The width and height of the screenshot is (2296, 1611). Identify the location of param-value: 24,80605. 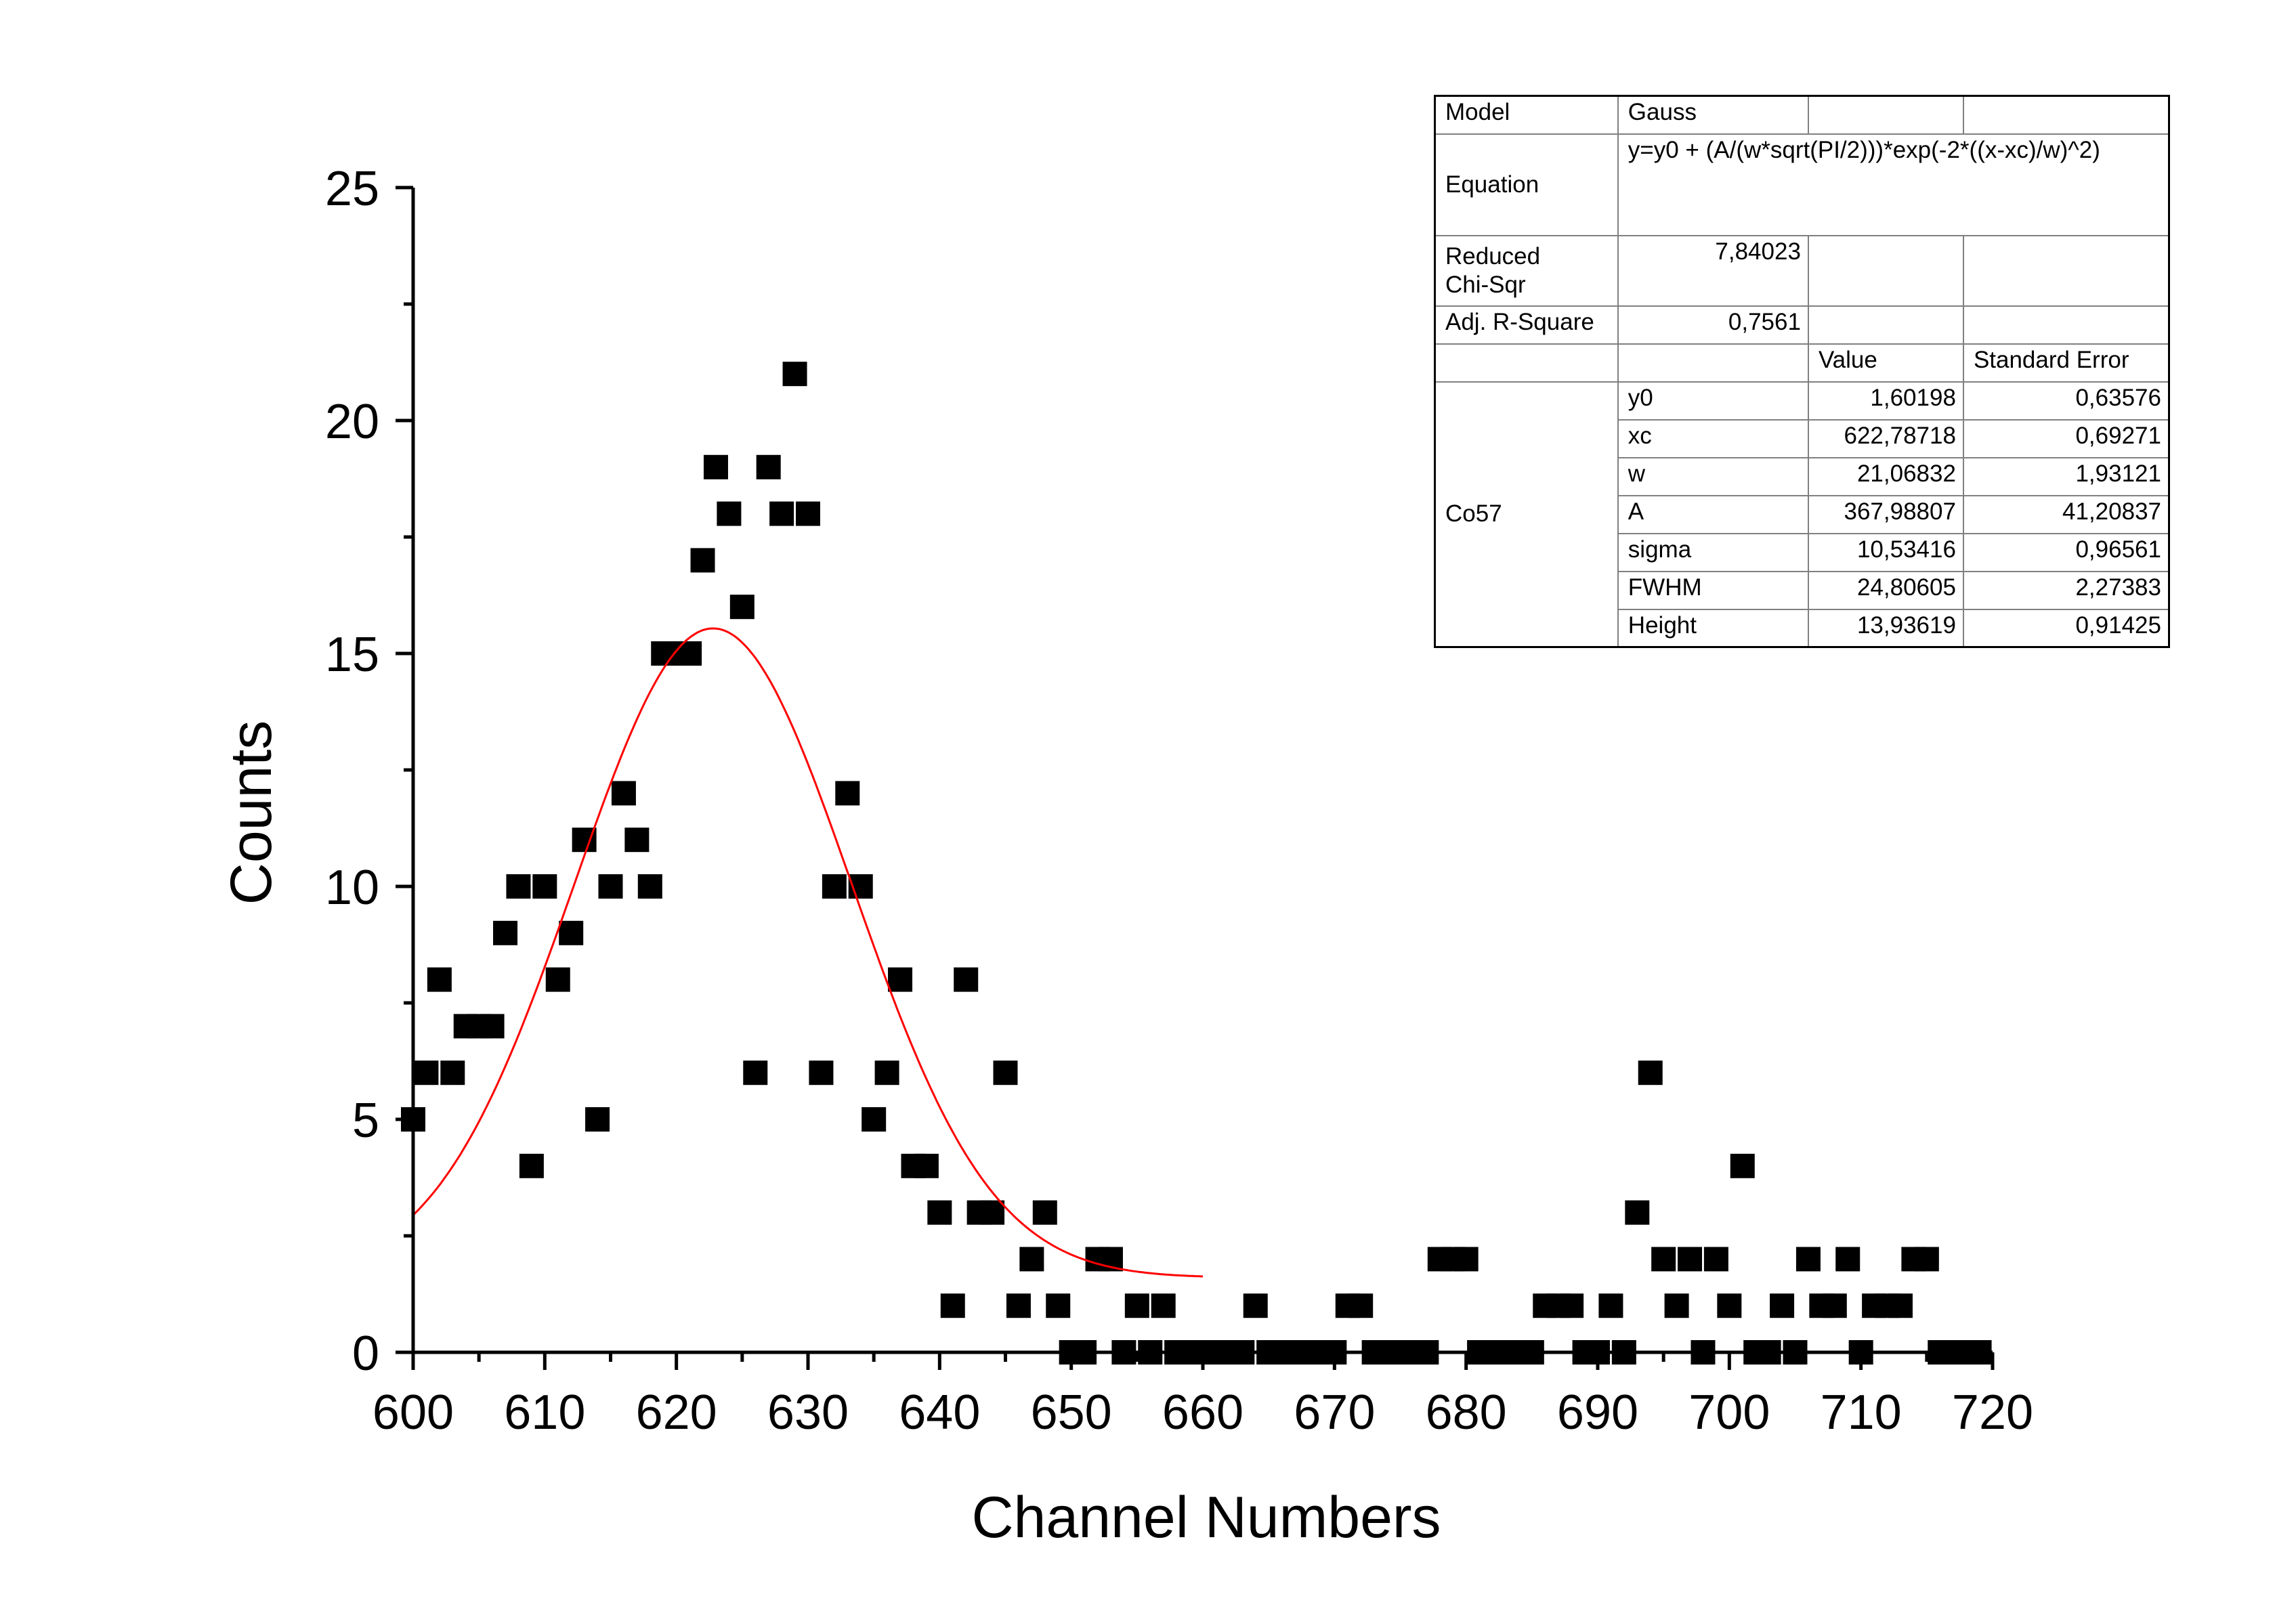
(1885, 590).